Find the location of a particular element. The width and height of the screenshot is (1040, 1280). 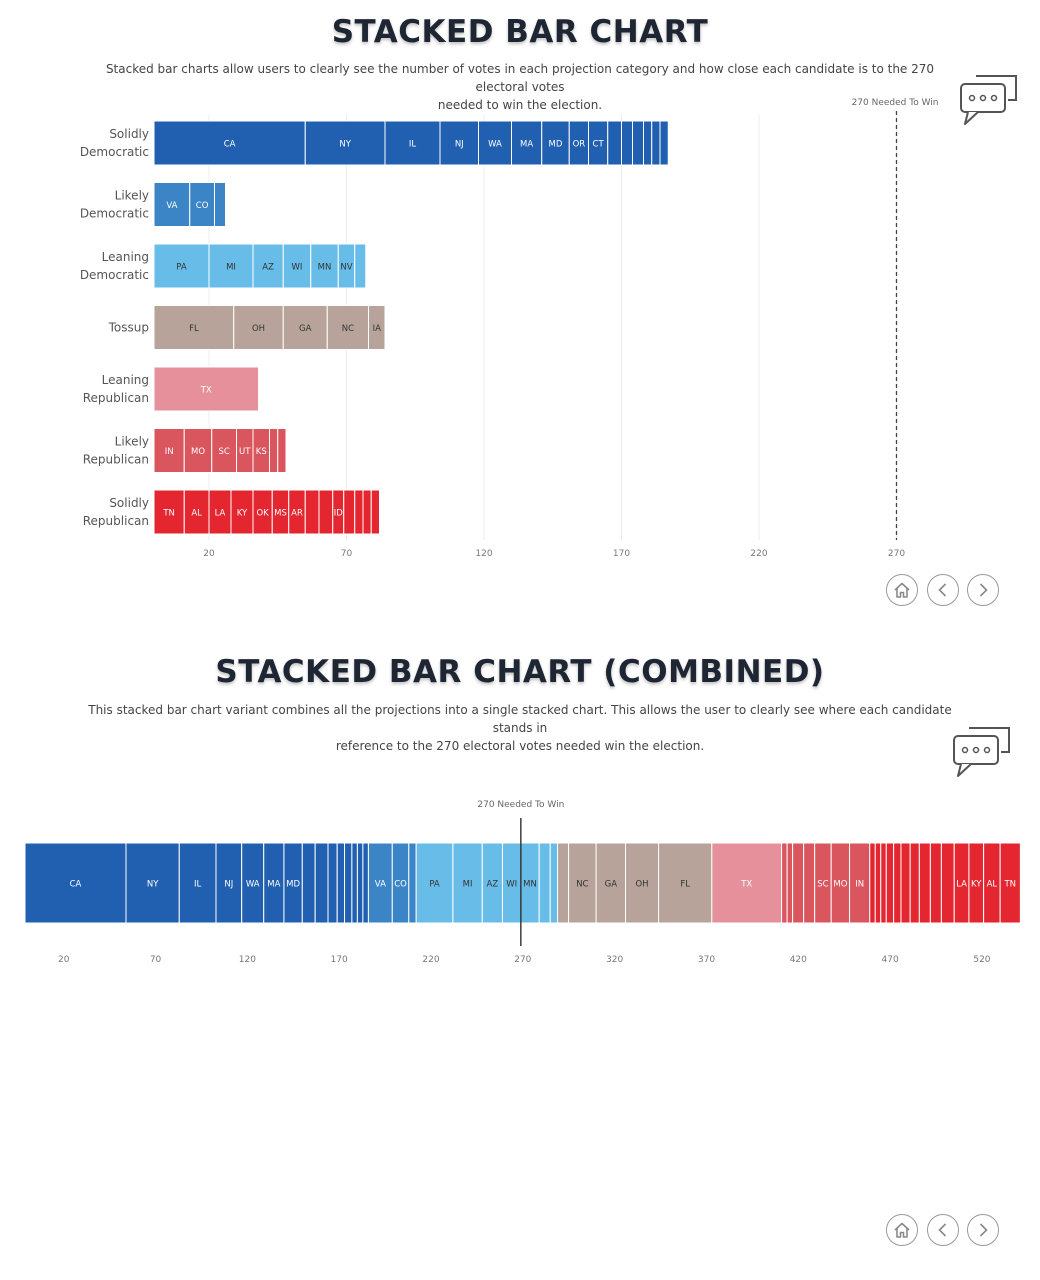

state-label: OR is located at coordinates (579, 145).